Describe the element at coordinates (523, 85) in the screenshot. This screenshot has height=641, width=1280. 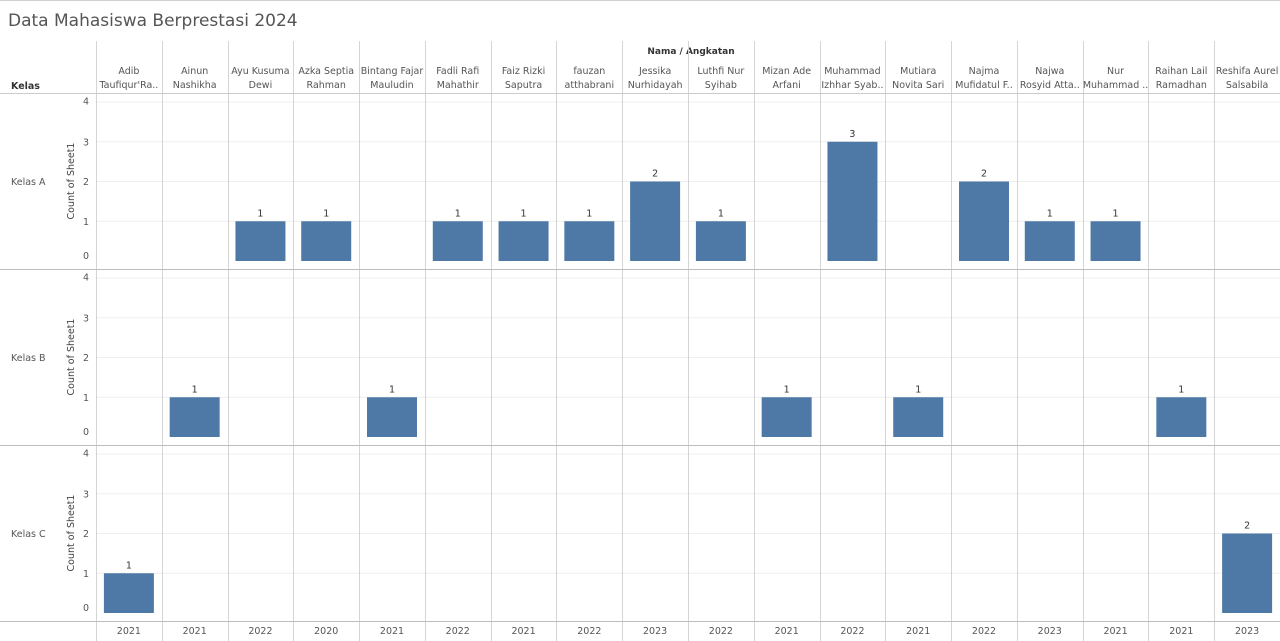
I see `column-header-label: Saputra` at that location.